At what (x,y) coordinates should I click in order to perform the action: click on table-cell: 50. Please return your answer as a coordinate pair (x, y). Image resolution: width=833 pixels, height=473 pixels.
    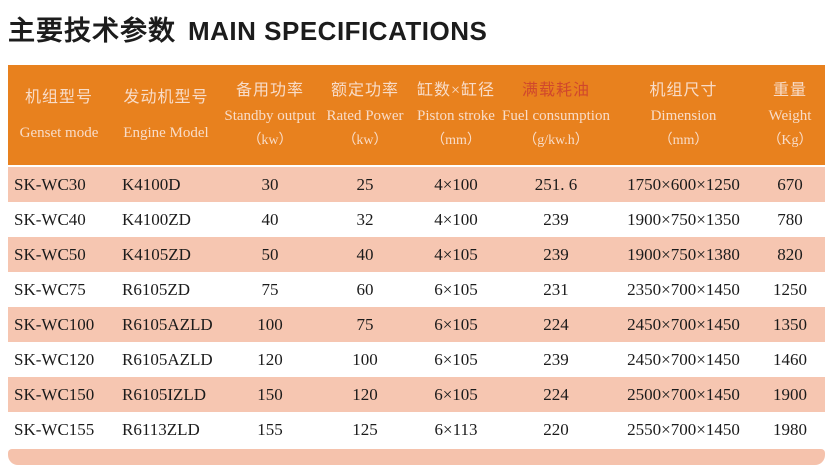
    Looking at the image, I should click on (270, 254).